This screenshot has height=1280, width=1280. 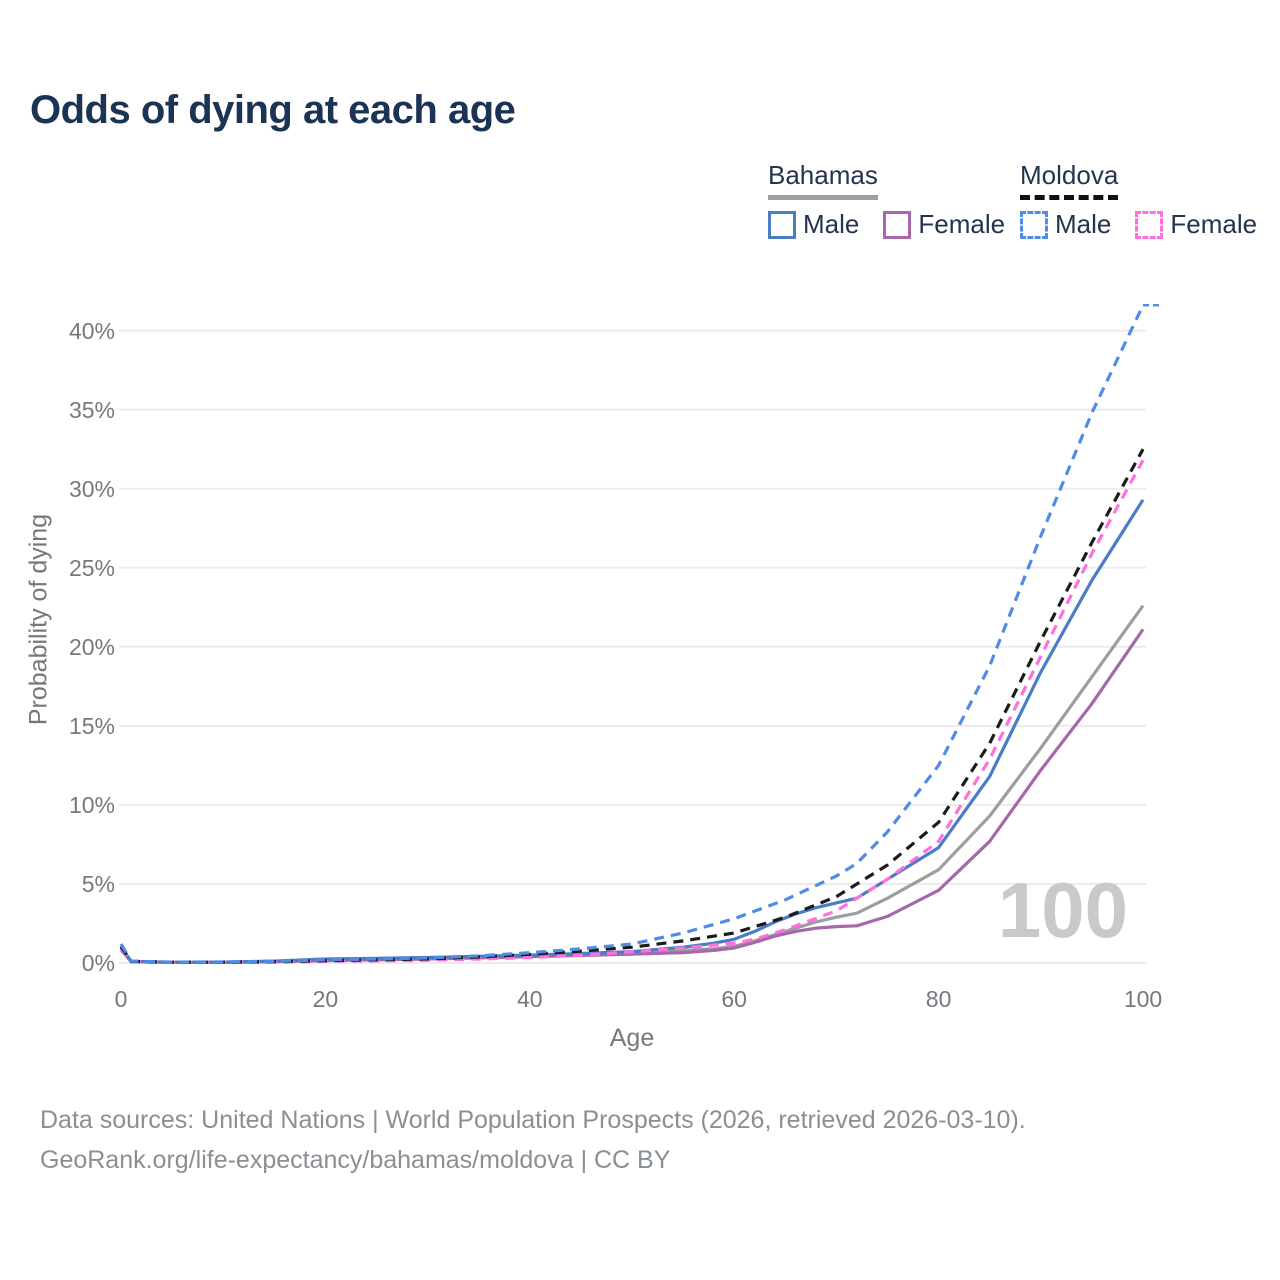 What do you see at coordinates (1069, 180) in the screenshot?
I see `legend-title-moldova: Moldova` at bounding box center [1069, 180].